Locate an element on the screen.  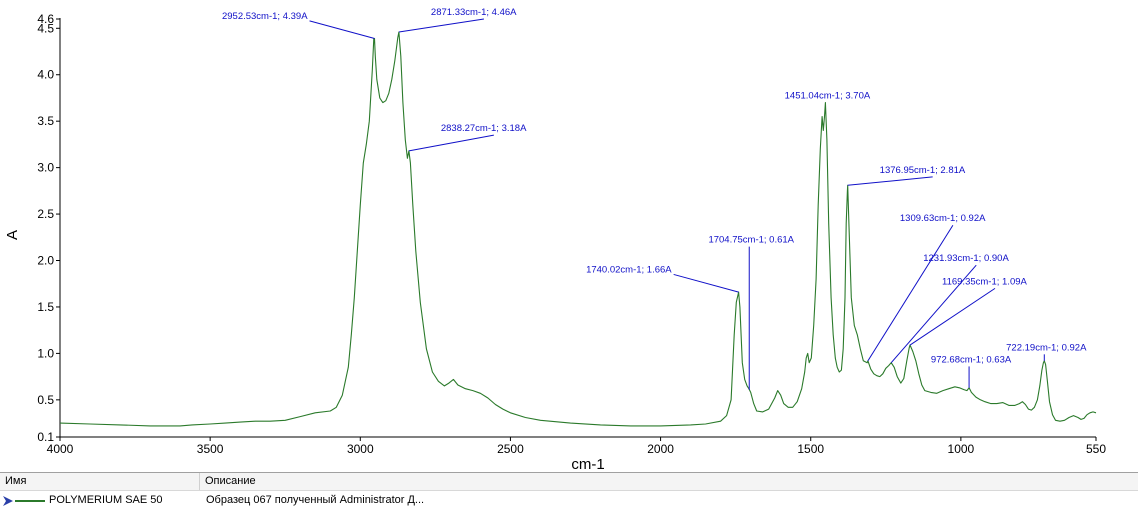
peak-annotation: 1704.75cm-1; 0.61A is located at coordinates (751, 312).